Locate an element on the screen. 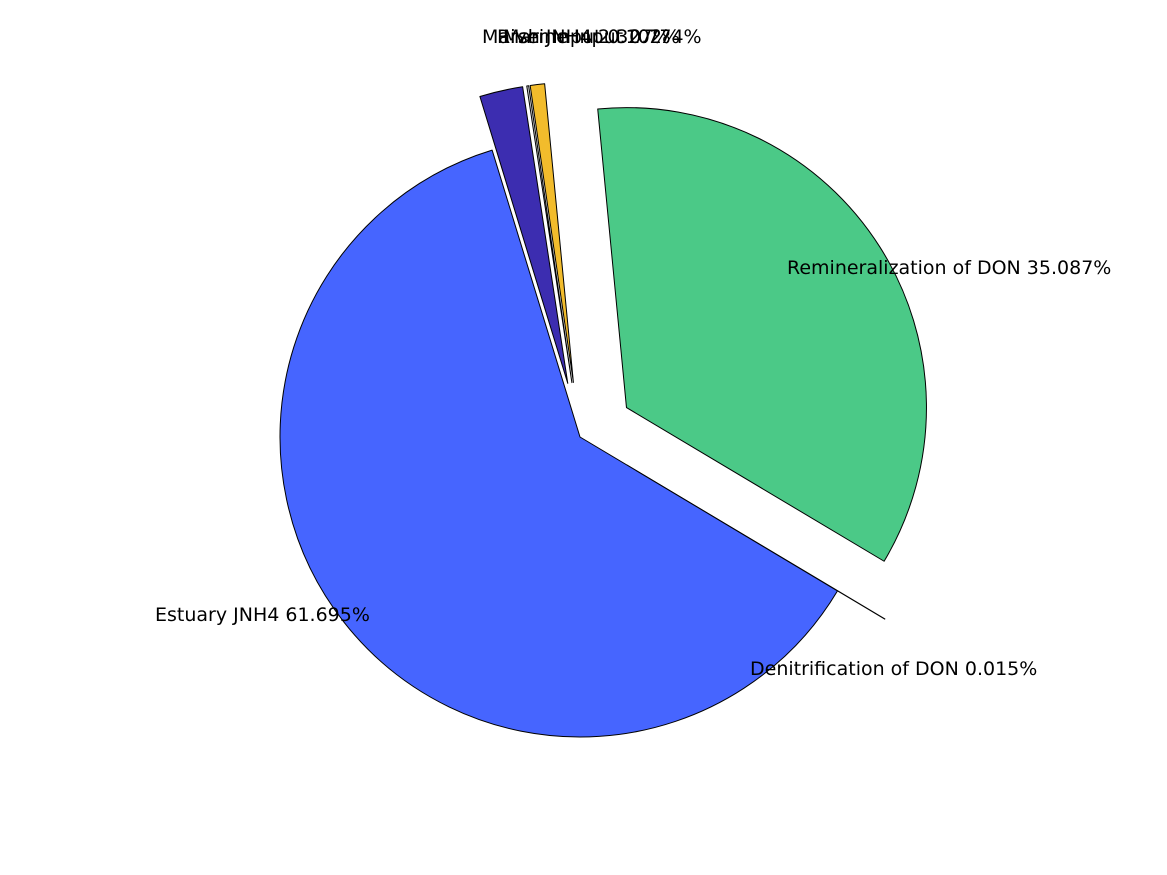 The width and height of the screenshot is (1167, 875). slice-label-marsh-jnh4: Marsh JNH4 2.327% is located at coordinates (576, 37).